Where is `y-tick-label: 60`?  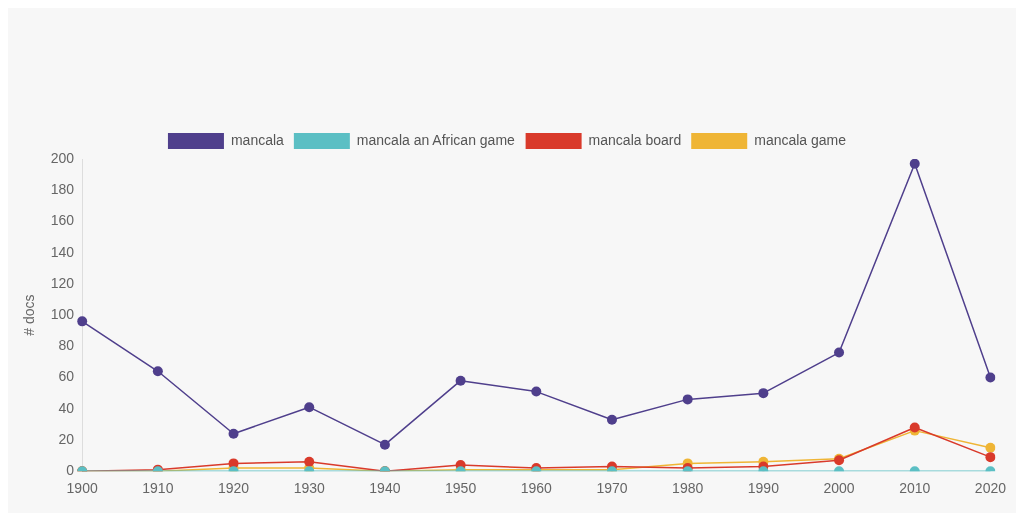
y-tick-label: 60 is located at coordinates (66, 376).